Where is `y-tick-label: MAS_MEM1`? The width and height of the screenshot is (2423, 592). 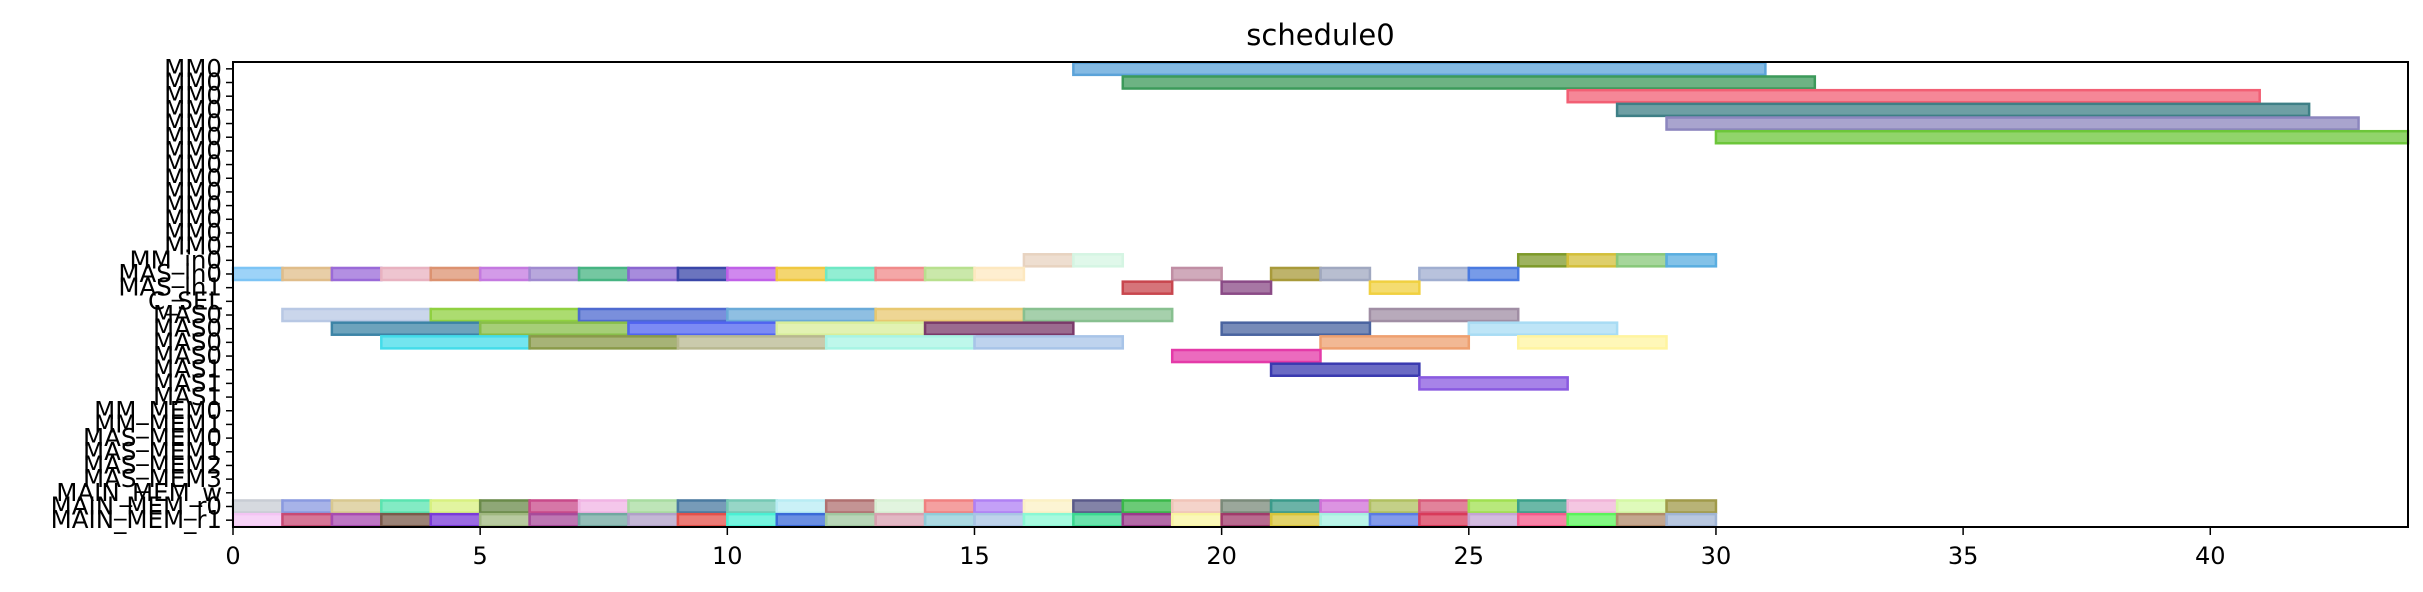
y-tick-label: MAS_MEM1 is located at coordinates (152, 451).